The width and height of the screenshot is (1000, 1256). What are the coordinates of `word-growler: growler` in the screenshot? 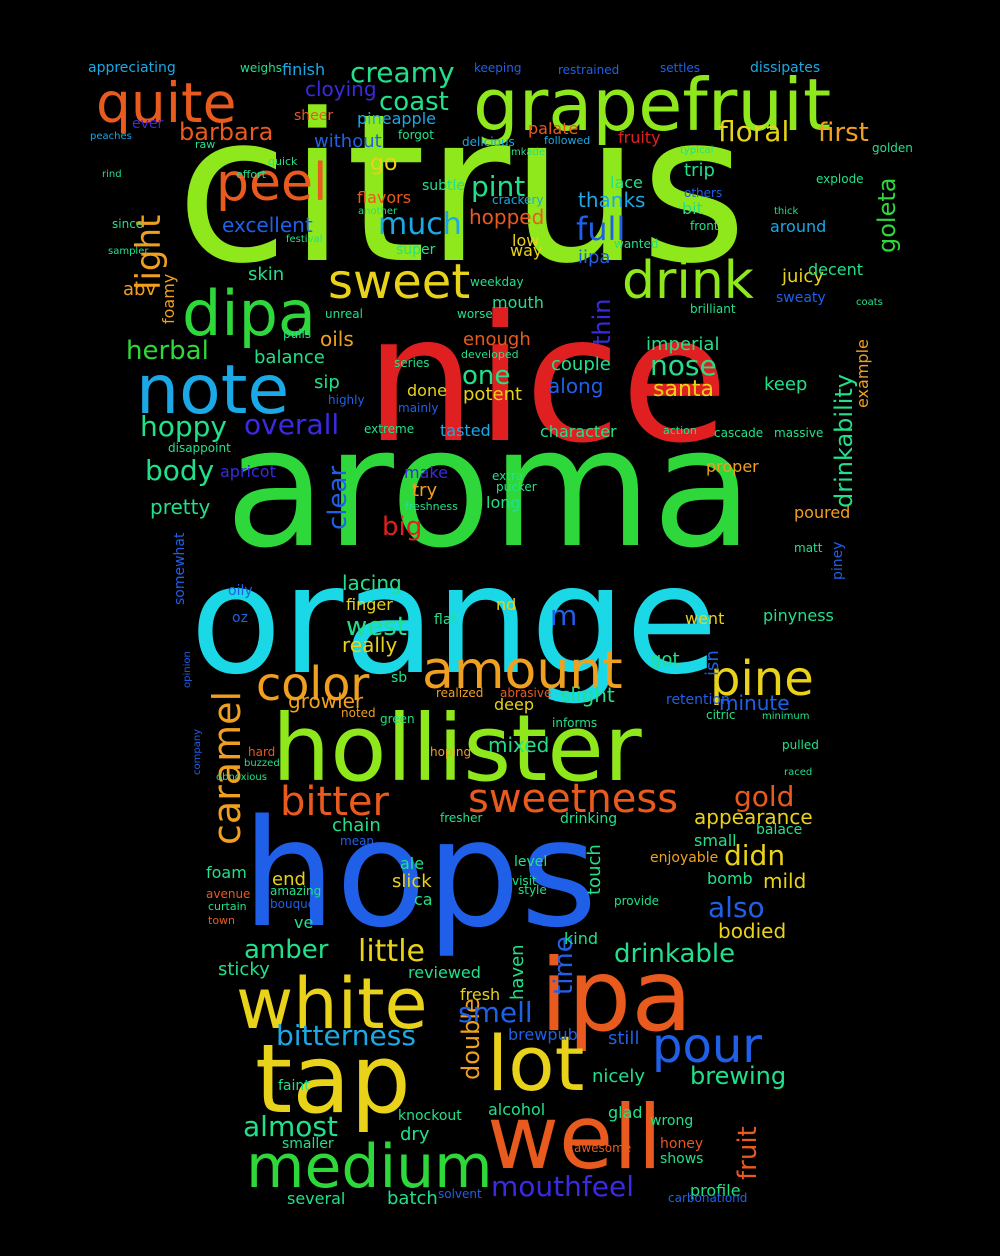 It's located at (326, 701).